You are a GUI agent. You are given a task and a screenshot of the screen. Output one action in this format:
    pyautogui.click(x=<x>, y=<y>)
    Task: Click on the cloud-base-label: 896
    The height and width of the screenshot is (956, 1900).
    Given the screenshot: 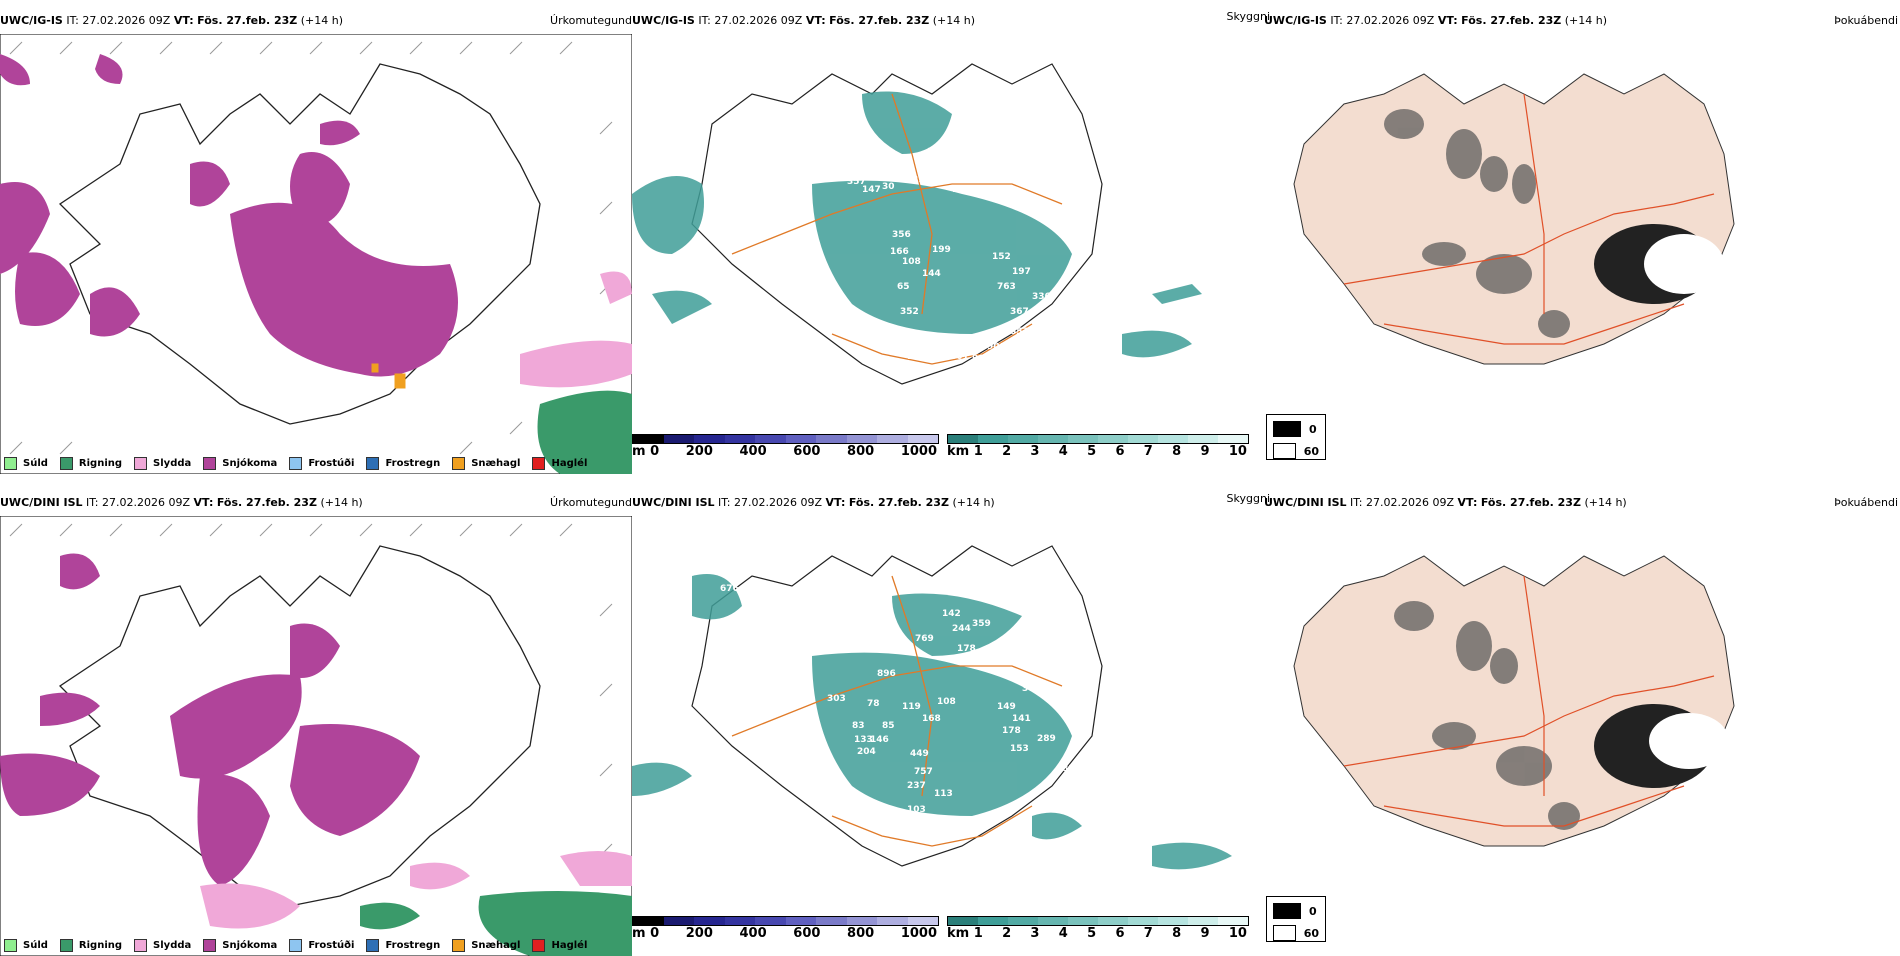 What is the action you would take?
    pyautogui.click(x=886, y=674)
    